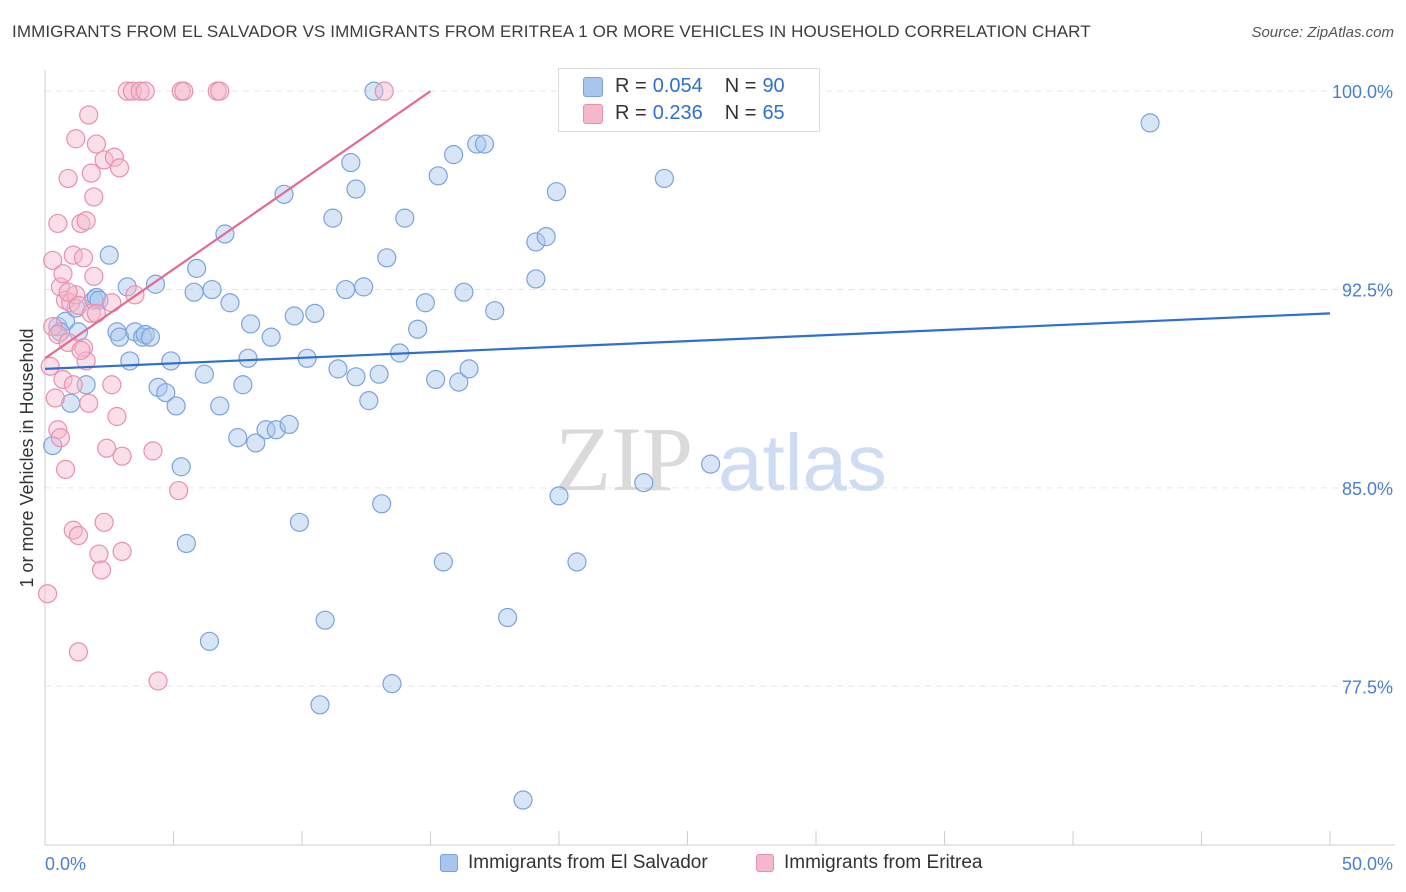 This screenshot has width=1406, height=892. Describe the element at coordinates (593, 86) in the screenshot. I see `stats-swatch-el-salvador` at that location.